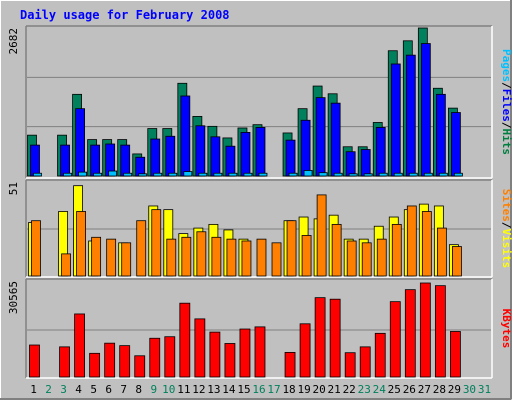  Describe the element at coordinates (153, 389) in the screenshot. I see `x-tick-day-9: 9` at that location.